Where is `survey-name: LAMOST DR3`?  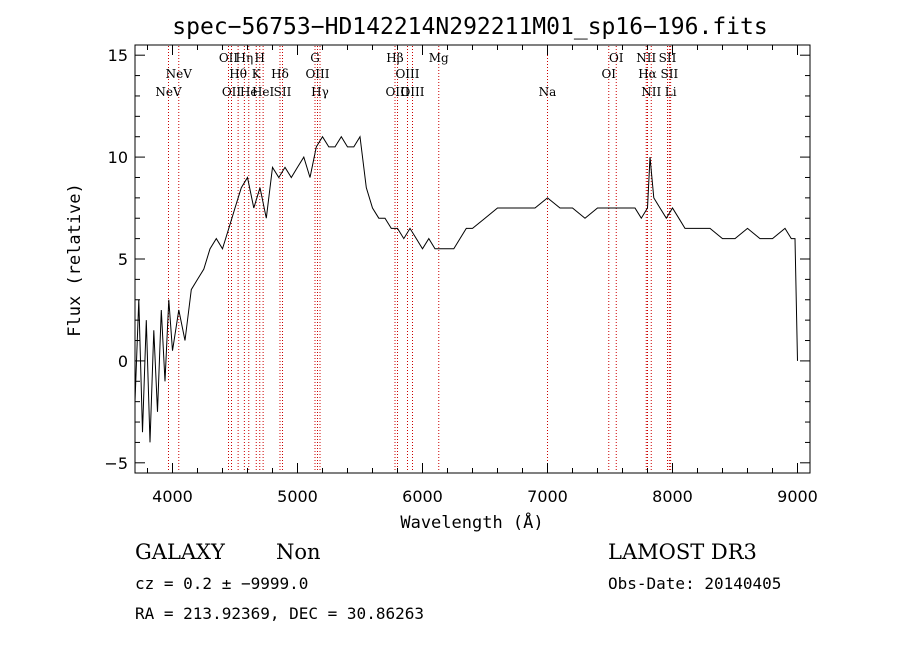 survey-name: LAMOST DR3 is located at coordinates (682, 552).